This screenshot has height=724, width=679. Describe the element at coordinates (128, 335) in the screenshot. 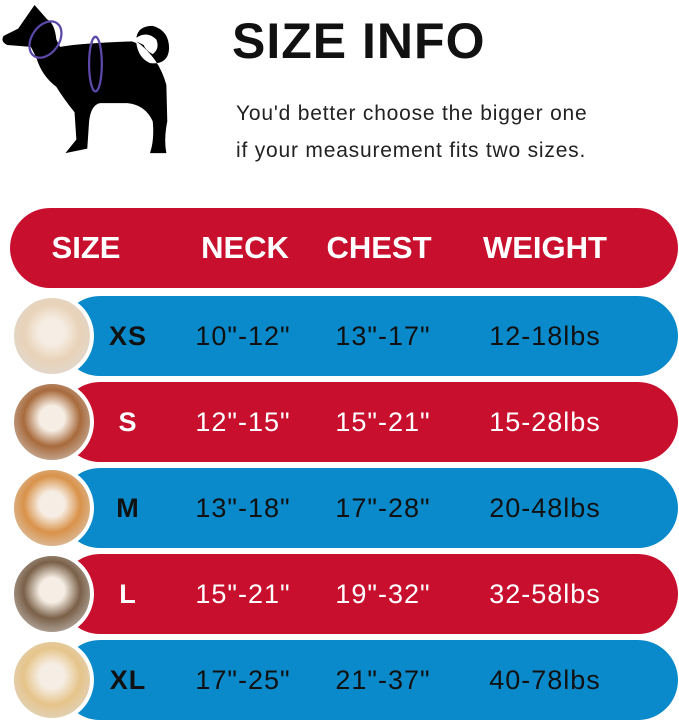

I see `cell-size: XS` at that location.